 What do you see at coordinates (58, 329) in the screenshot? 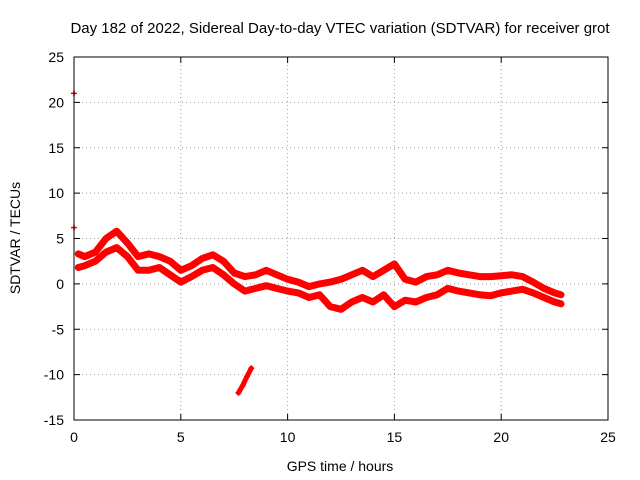
I see `y-tick-label: -5` at bounding box center [58, 329].